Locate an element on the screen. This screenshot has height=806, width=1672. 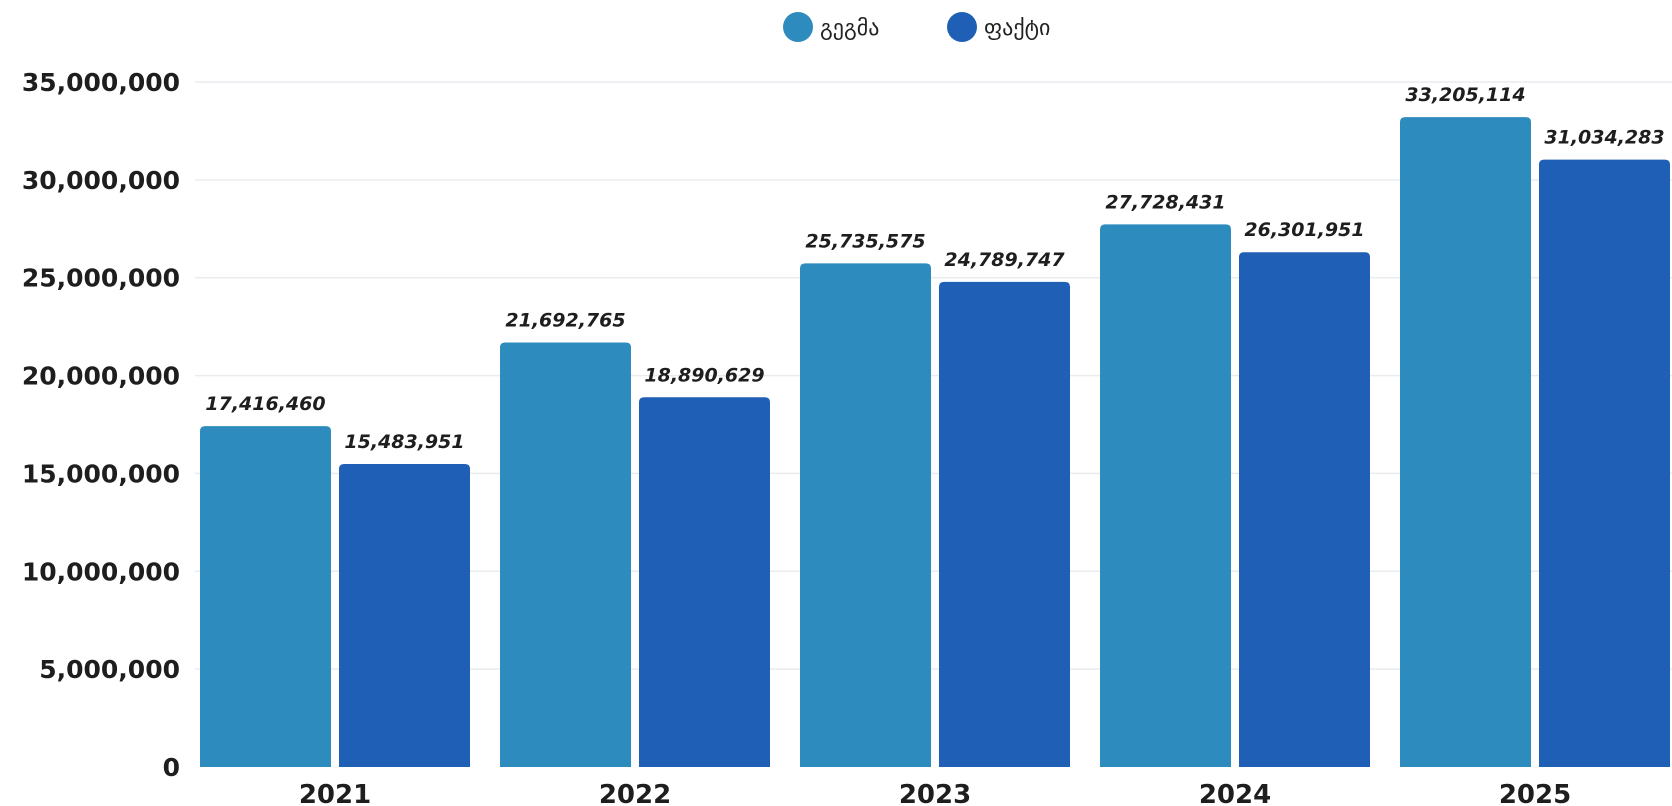
bar-plan-2022 is located at coordinates (565, 554).